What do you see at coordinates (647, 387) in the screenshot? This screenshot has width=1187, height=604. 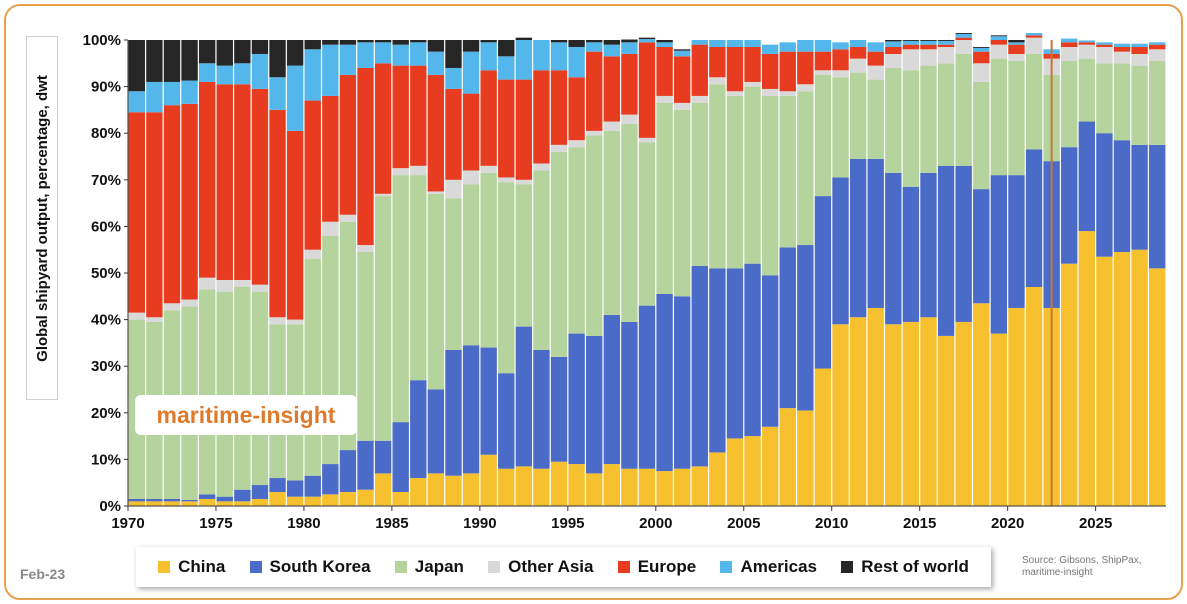 I see `bar-south-korea-1999` at bounding box center [647, 387].